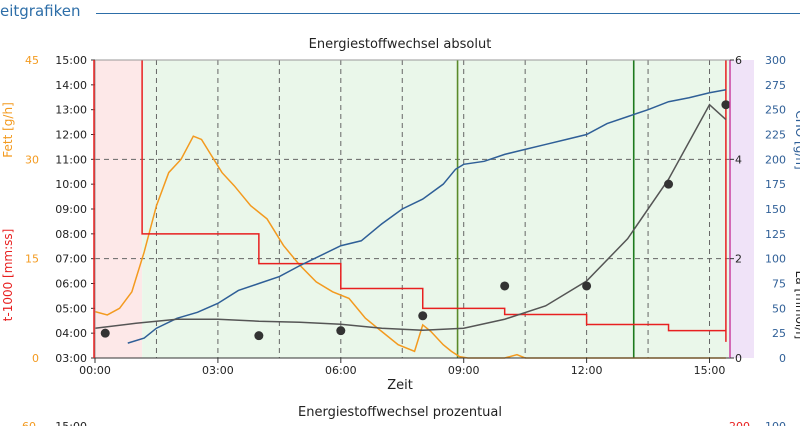  Describe the element at coordinates (775, 423) in the screenshot. I see `chart2-right2-tick: 100` at that location.